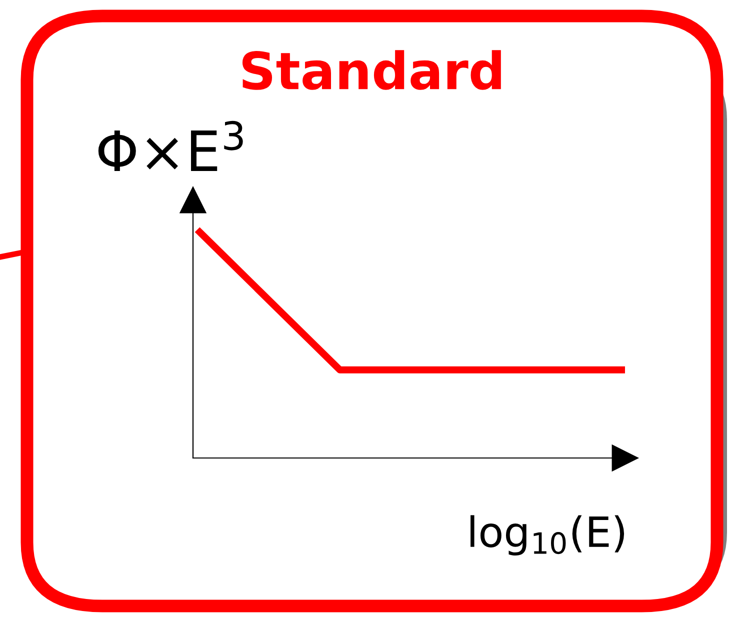 This screenshot has width=753, height=636. Describe the element at coordinates (170, 146) in the screenshot. I see `y-axis-title: Φ×E$^{3}$` at that location.